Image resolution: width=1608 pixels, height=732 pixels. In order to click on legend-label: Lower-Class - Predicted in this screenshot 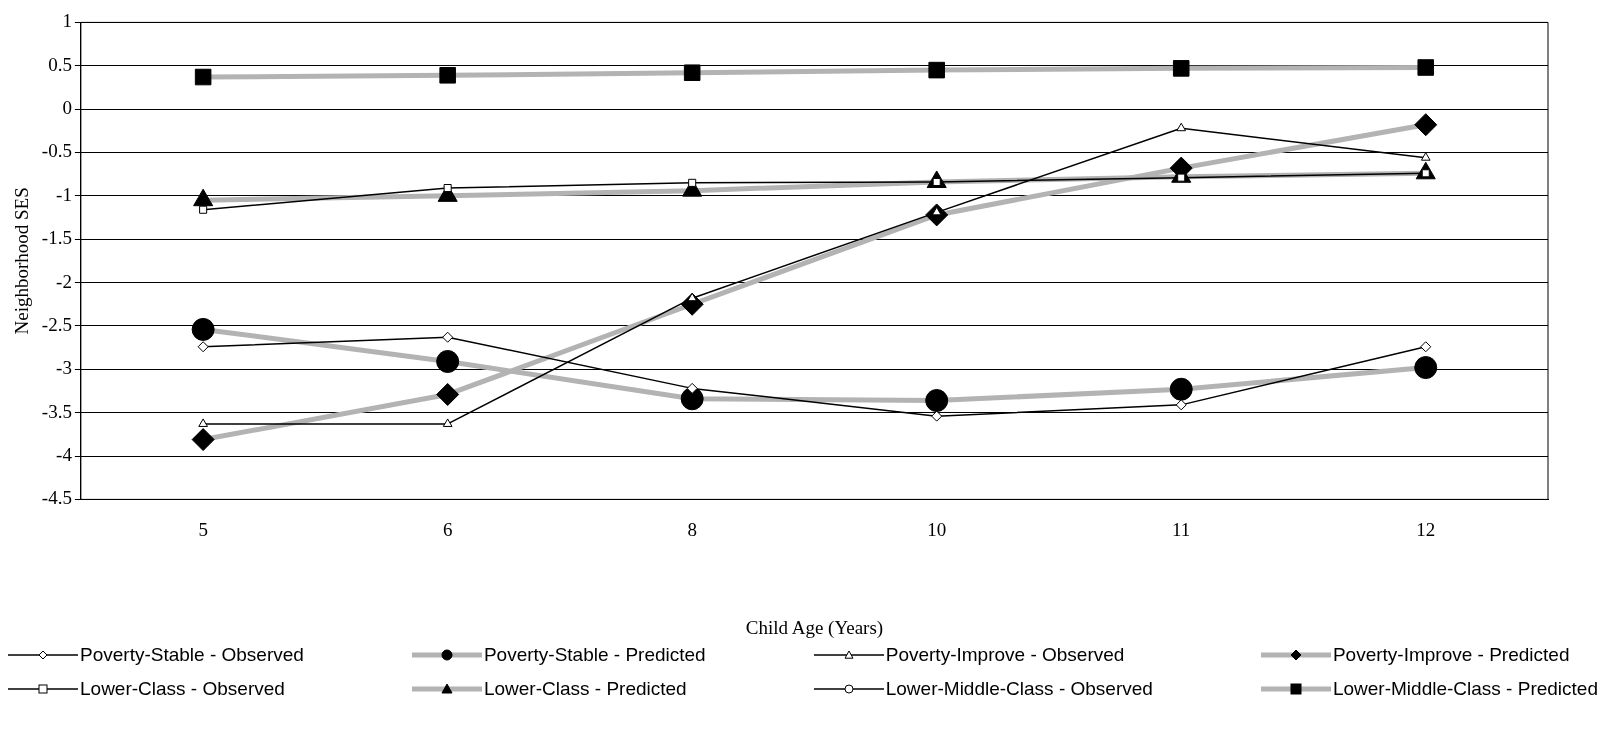, I will do `click(585, 689)`.